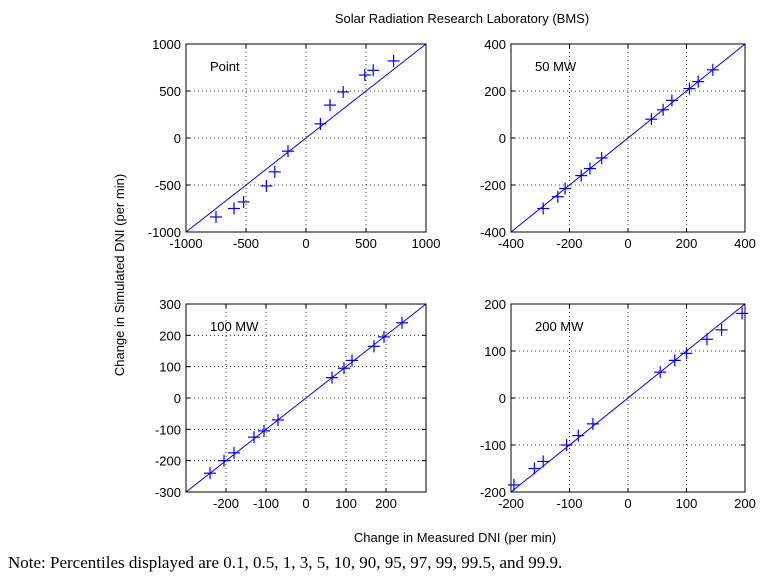  Describe the element at coordinates (185, 243) in the screenshot. I see `x-tick-label: -1000` at that location.